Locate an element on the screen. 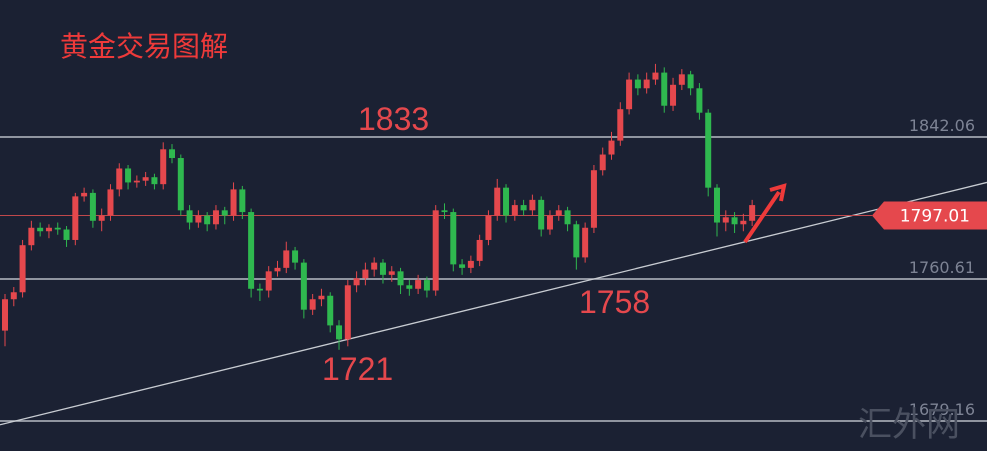 This screenshot has width=987, height=451. annotation: 1721 is located at coordinates (357, 369).